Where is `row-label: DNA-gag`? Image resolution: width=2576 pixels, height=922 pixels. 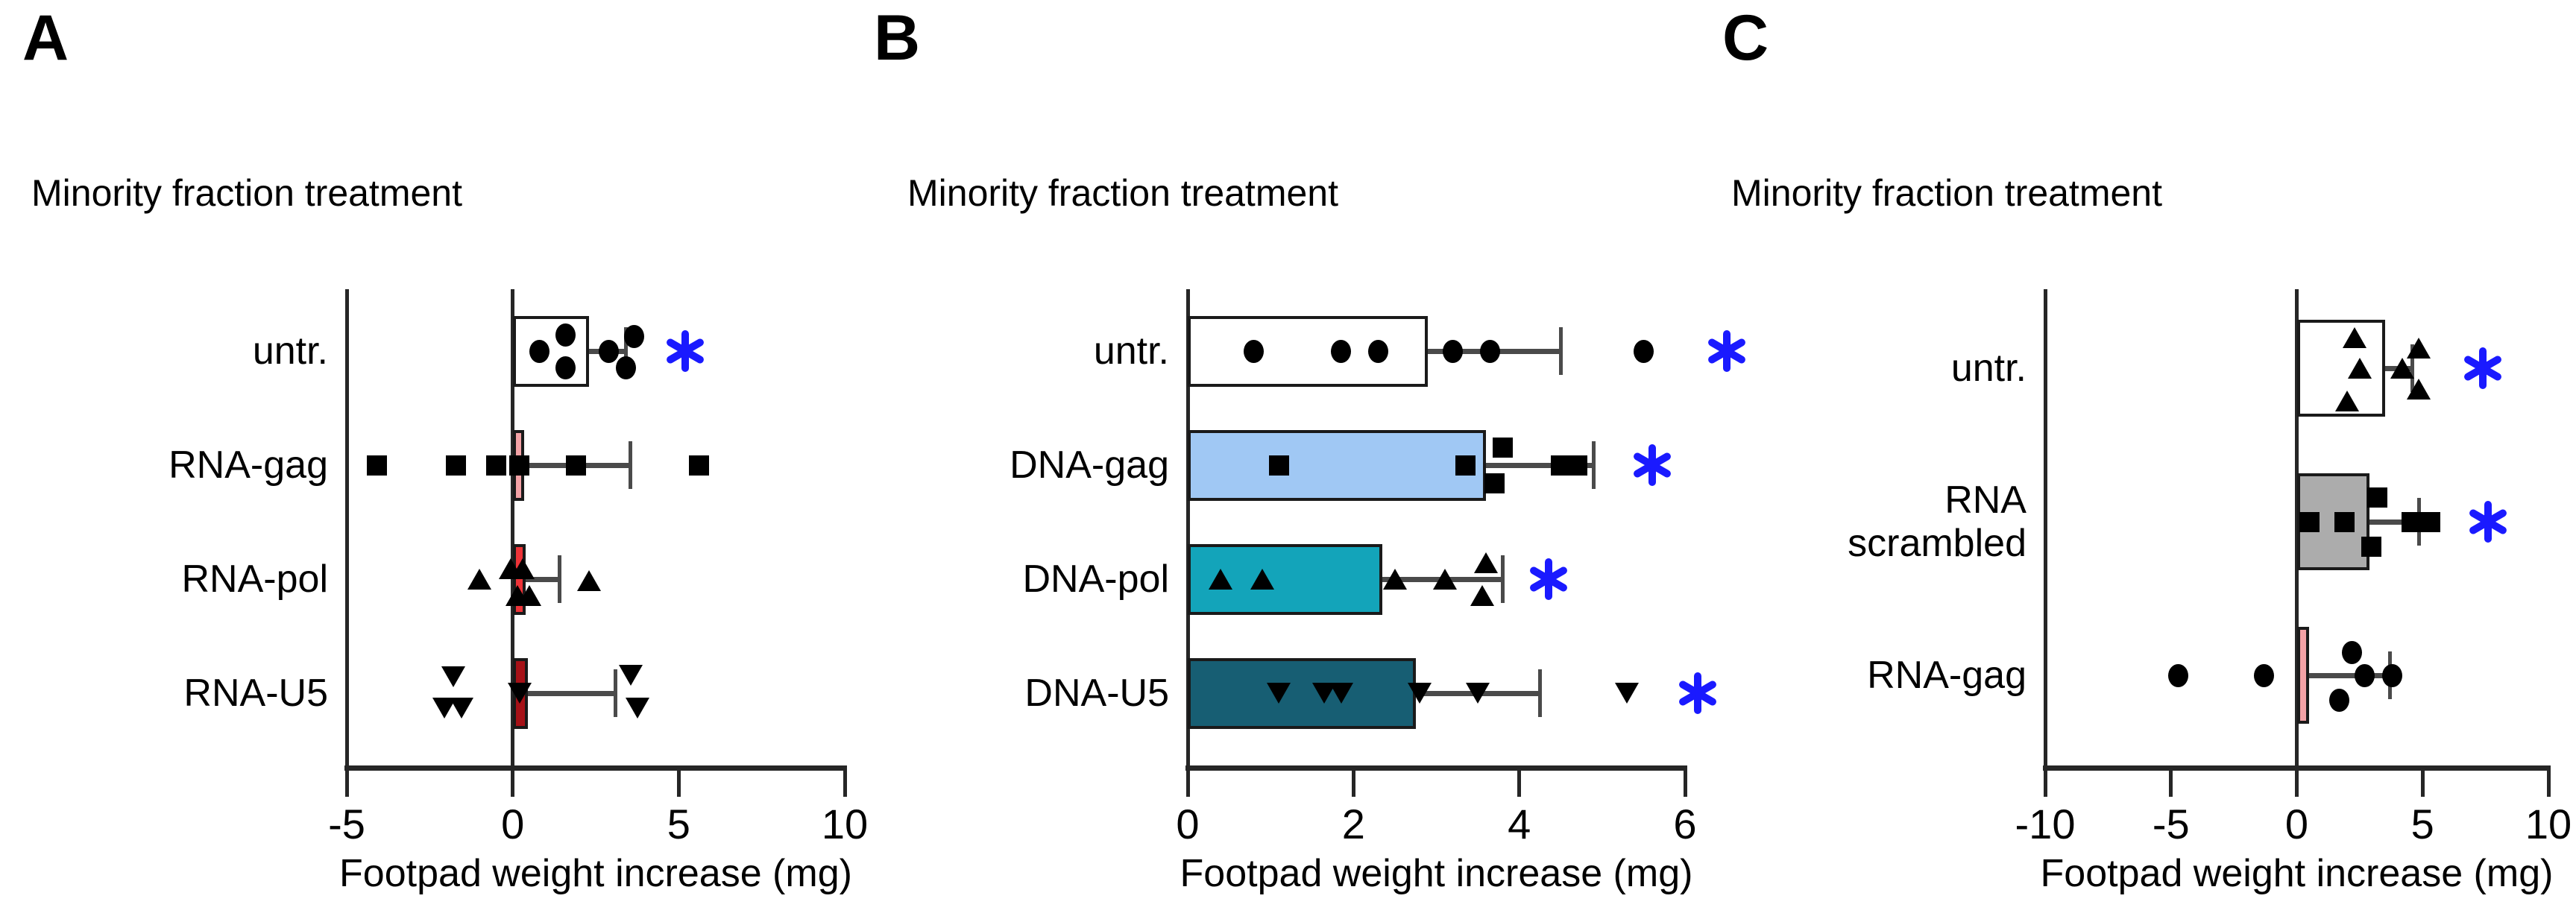
row-label: DNA-gag is located at coordinates (990, 465).